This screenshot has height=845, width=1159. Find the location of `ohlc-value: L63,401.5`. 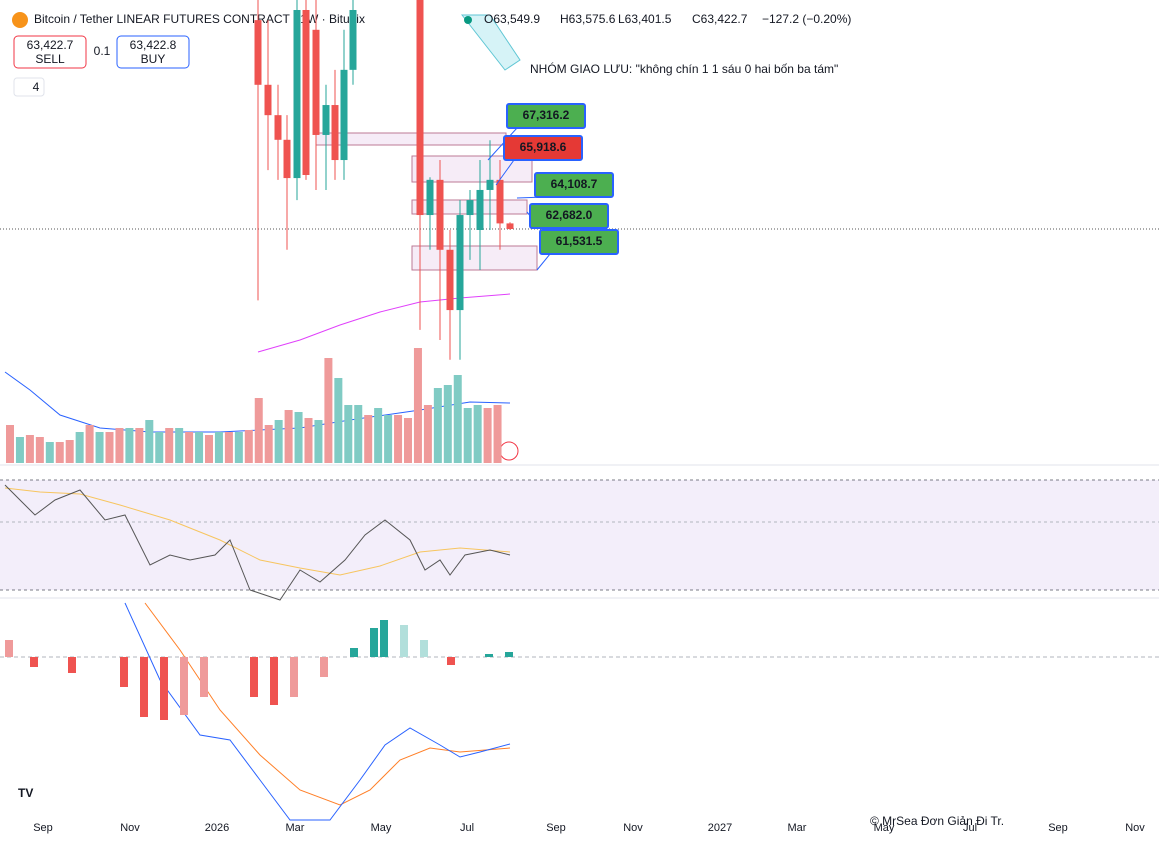

ohlc-value: L63,401.5 is located at coordinates (645, 19).